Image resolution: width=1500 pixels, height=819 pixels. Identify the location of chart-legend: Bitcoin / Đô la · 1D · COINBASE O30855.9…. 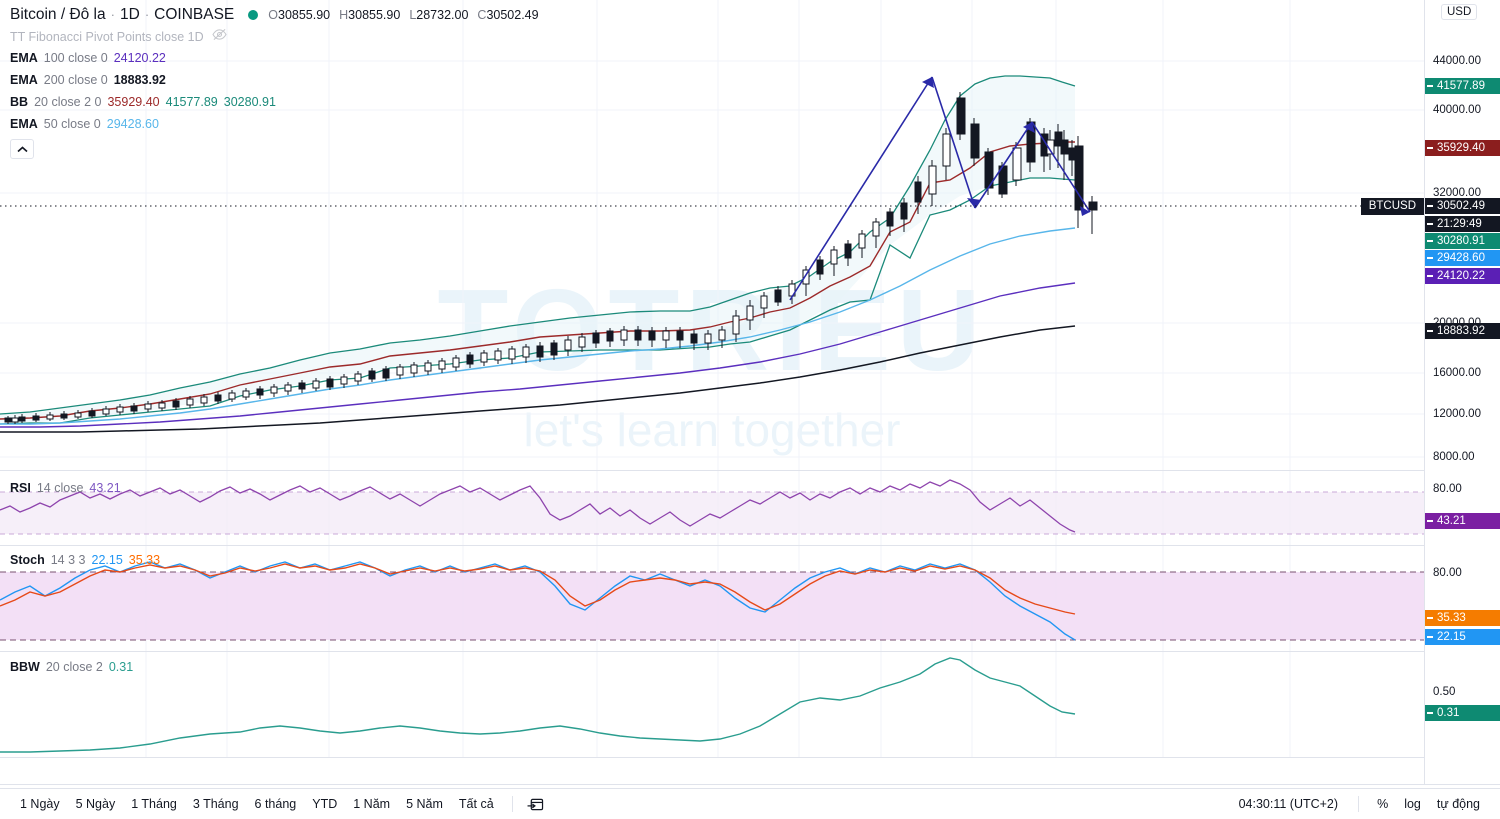
(274, 81).